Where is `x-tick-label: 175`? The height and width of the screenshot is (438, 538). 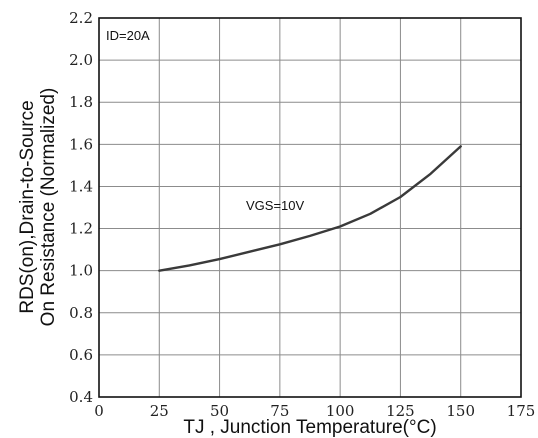
x-tick-label: 175 is located at coordinates (521, 411).